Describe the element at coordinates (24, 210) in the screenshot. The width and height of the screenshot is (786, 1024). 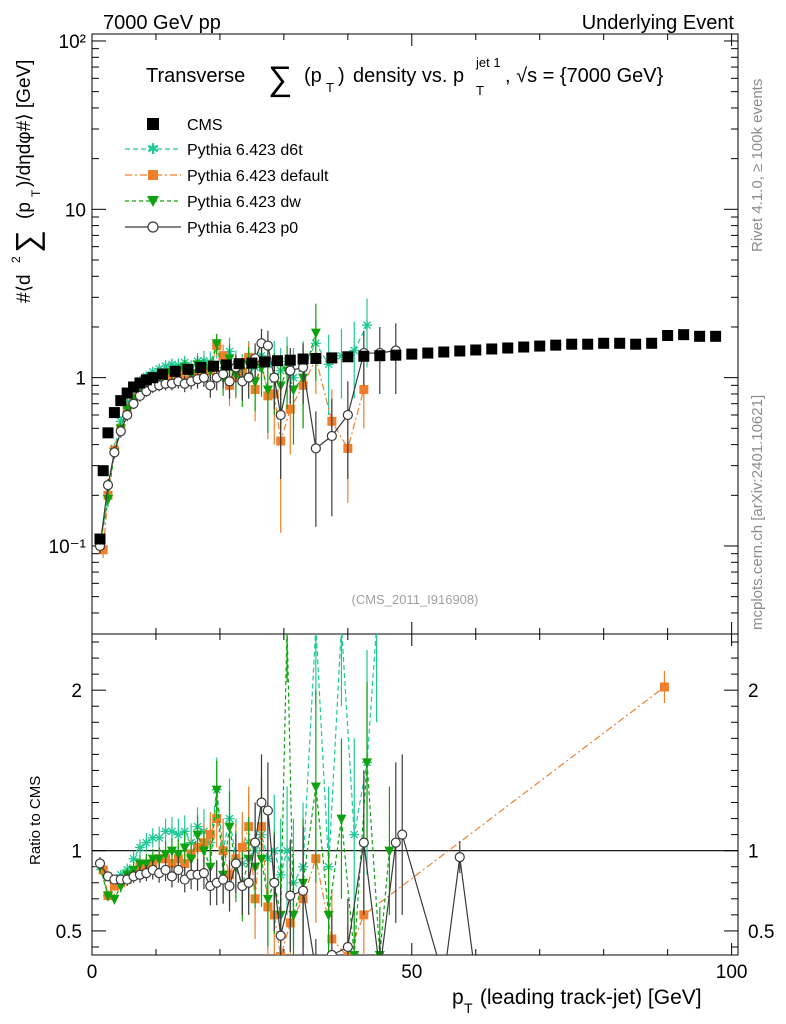
I see `ylabel-p: (p` at that location.